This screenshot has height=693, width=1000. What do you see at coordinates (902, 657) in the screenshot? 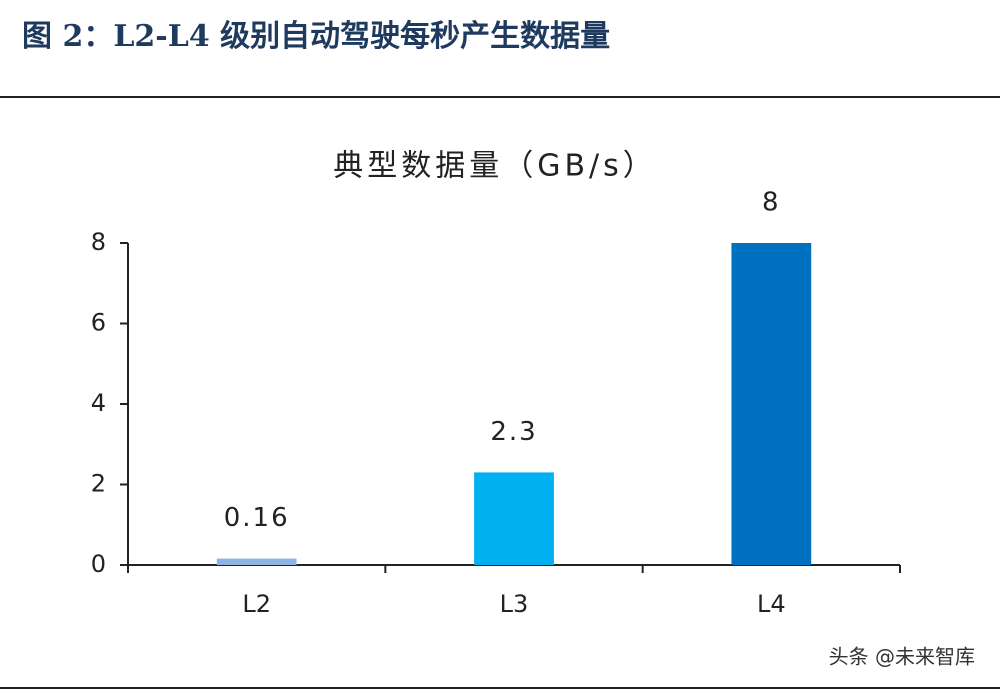
I see `watermark: 头条 @未来智库` at bounding box center [902, 657].